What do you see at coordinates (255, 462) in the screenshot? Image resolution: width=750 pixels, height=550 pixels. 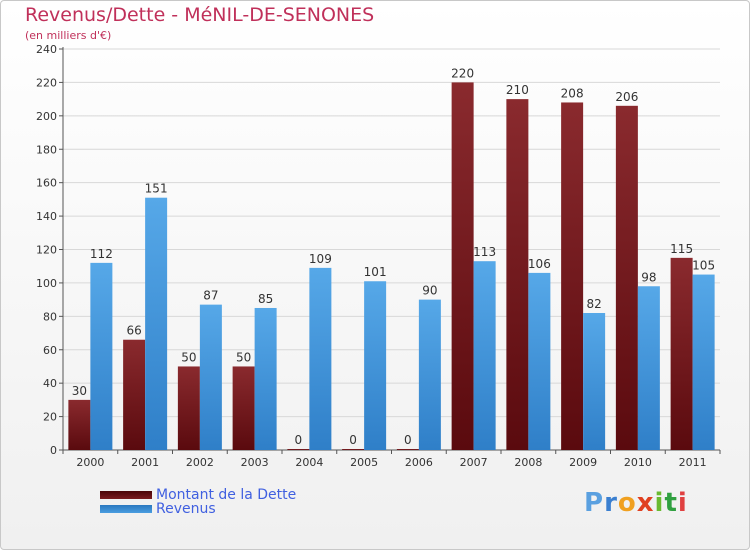 I see `x-tick-label: 2003` at bounding box center [255, 462].